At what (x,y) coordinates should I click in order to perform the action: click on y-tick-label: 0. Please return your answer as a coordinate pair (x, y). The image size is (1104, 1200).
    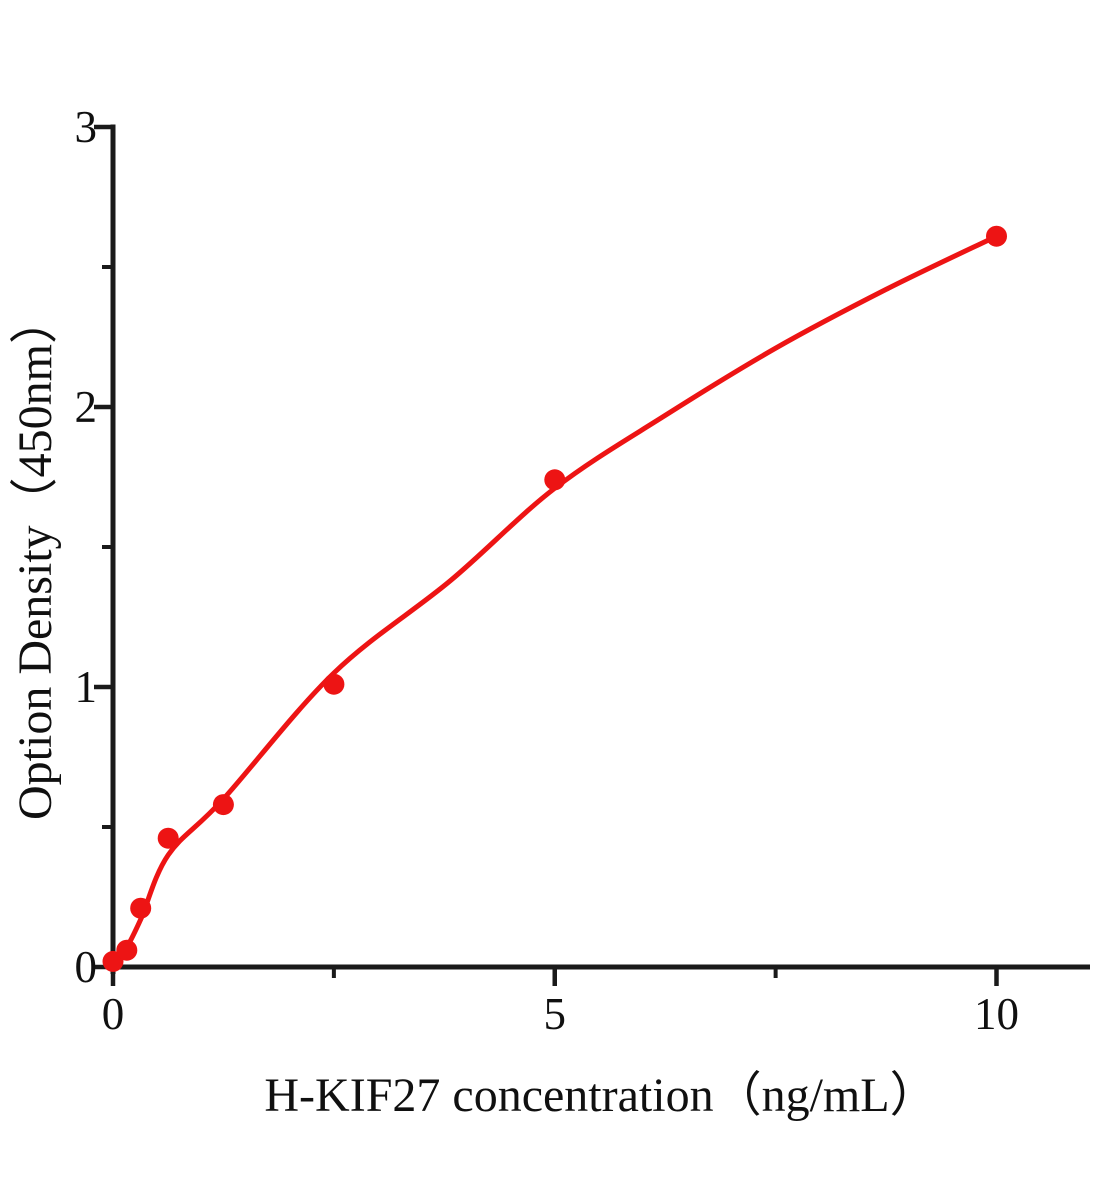
    Looking at the image, I should click on (86, 967).